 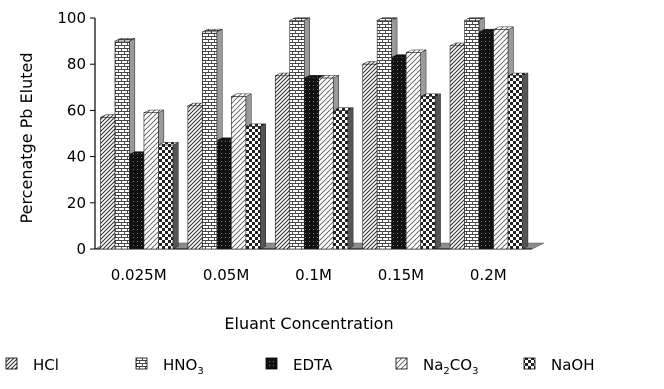 What do you see at coordinates (76, 157) in the screenshot?
I see `y-tick-label: 40` at bounding box center [76, 157].